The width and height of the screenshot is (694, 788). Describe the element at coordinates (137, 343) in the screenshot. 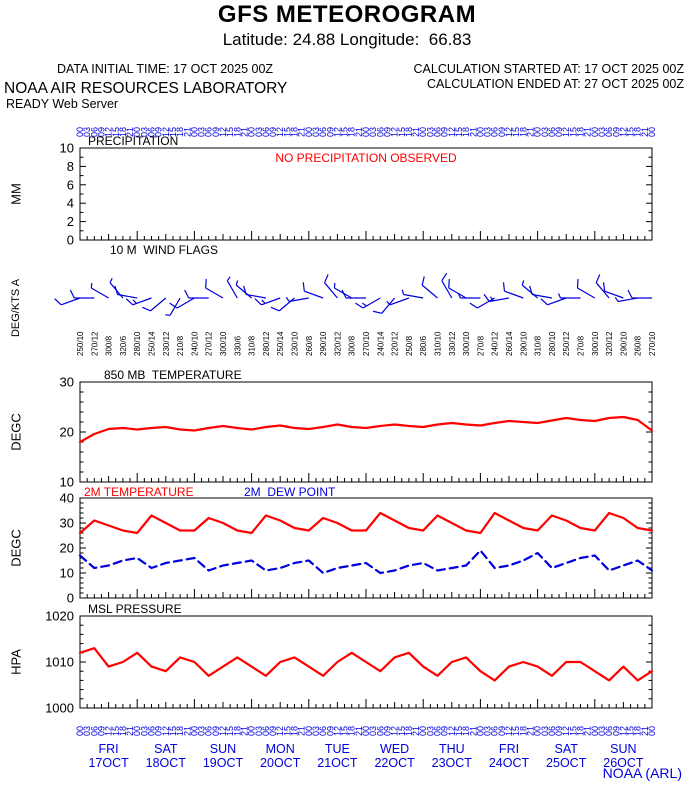

I see `wind-value-label: 280/10` at that location.